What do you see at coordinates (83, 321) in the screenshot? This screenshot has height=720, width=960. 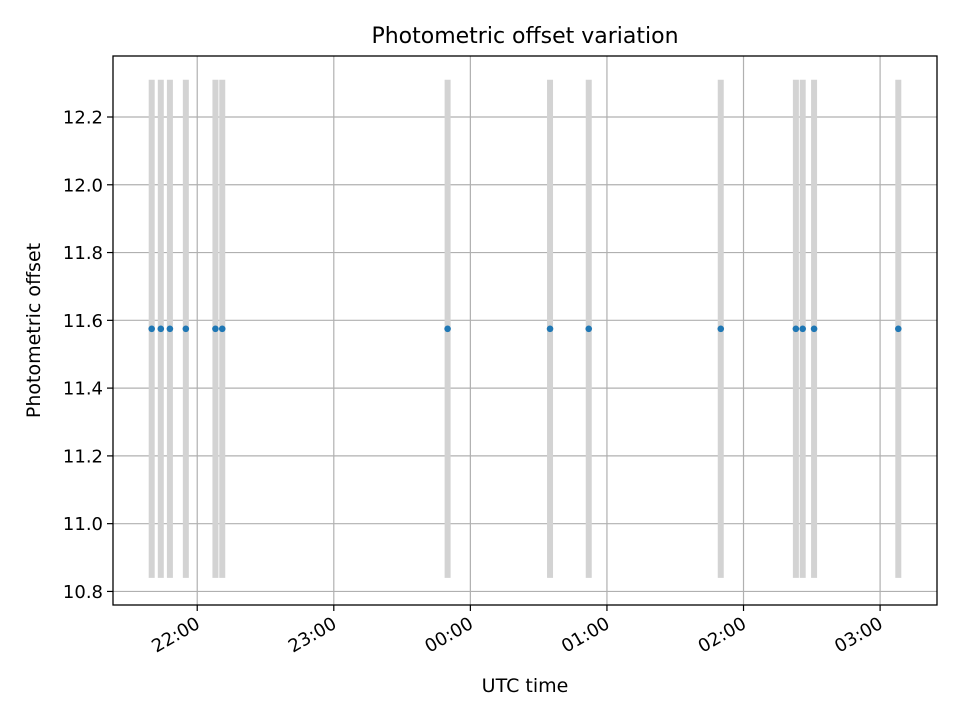 I see `y-tick-label: 11.6` at bounding box center [83, 321].